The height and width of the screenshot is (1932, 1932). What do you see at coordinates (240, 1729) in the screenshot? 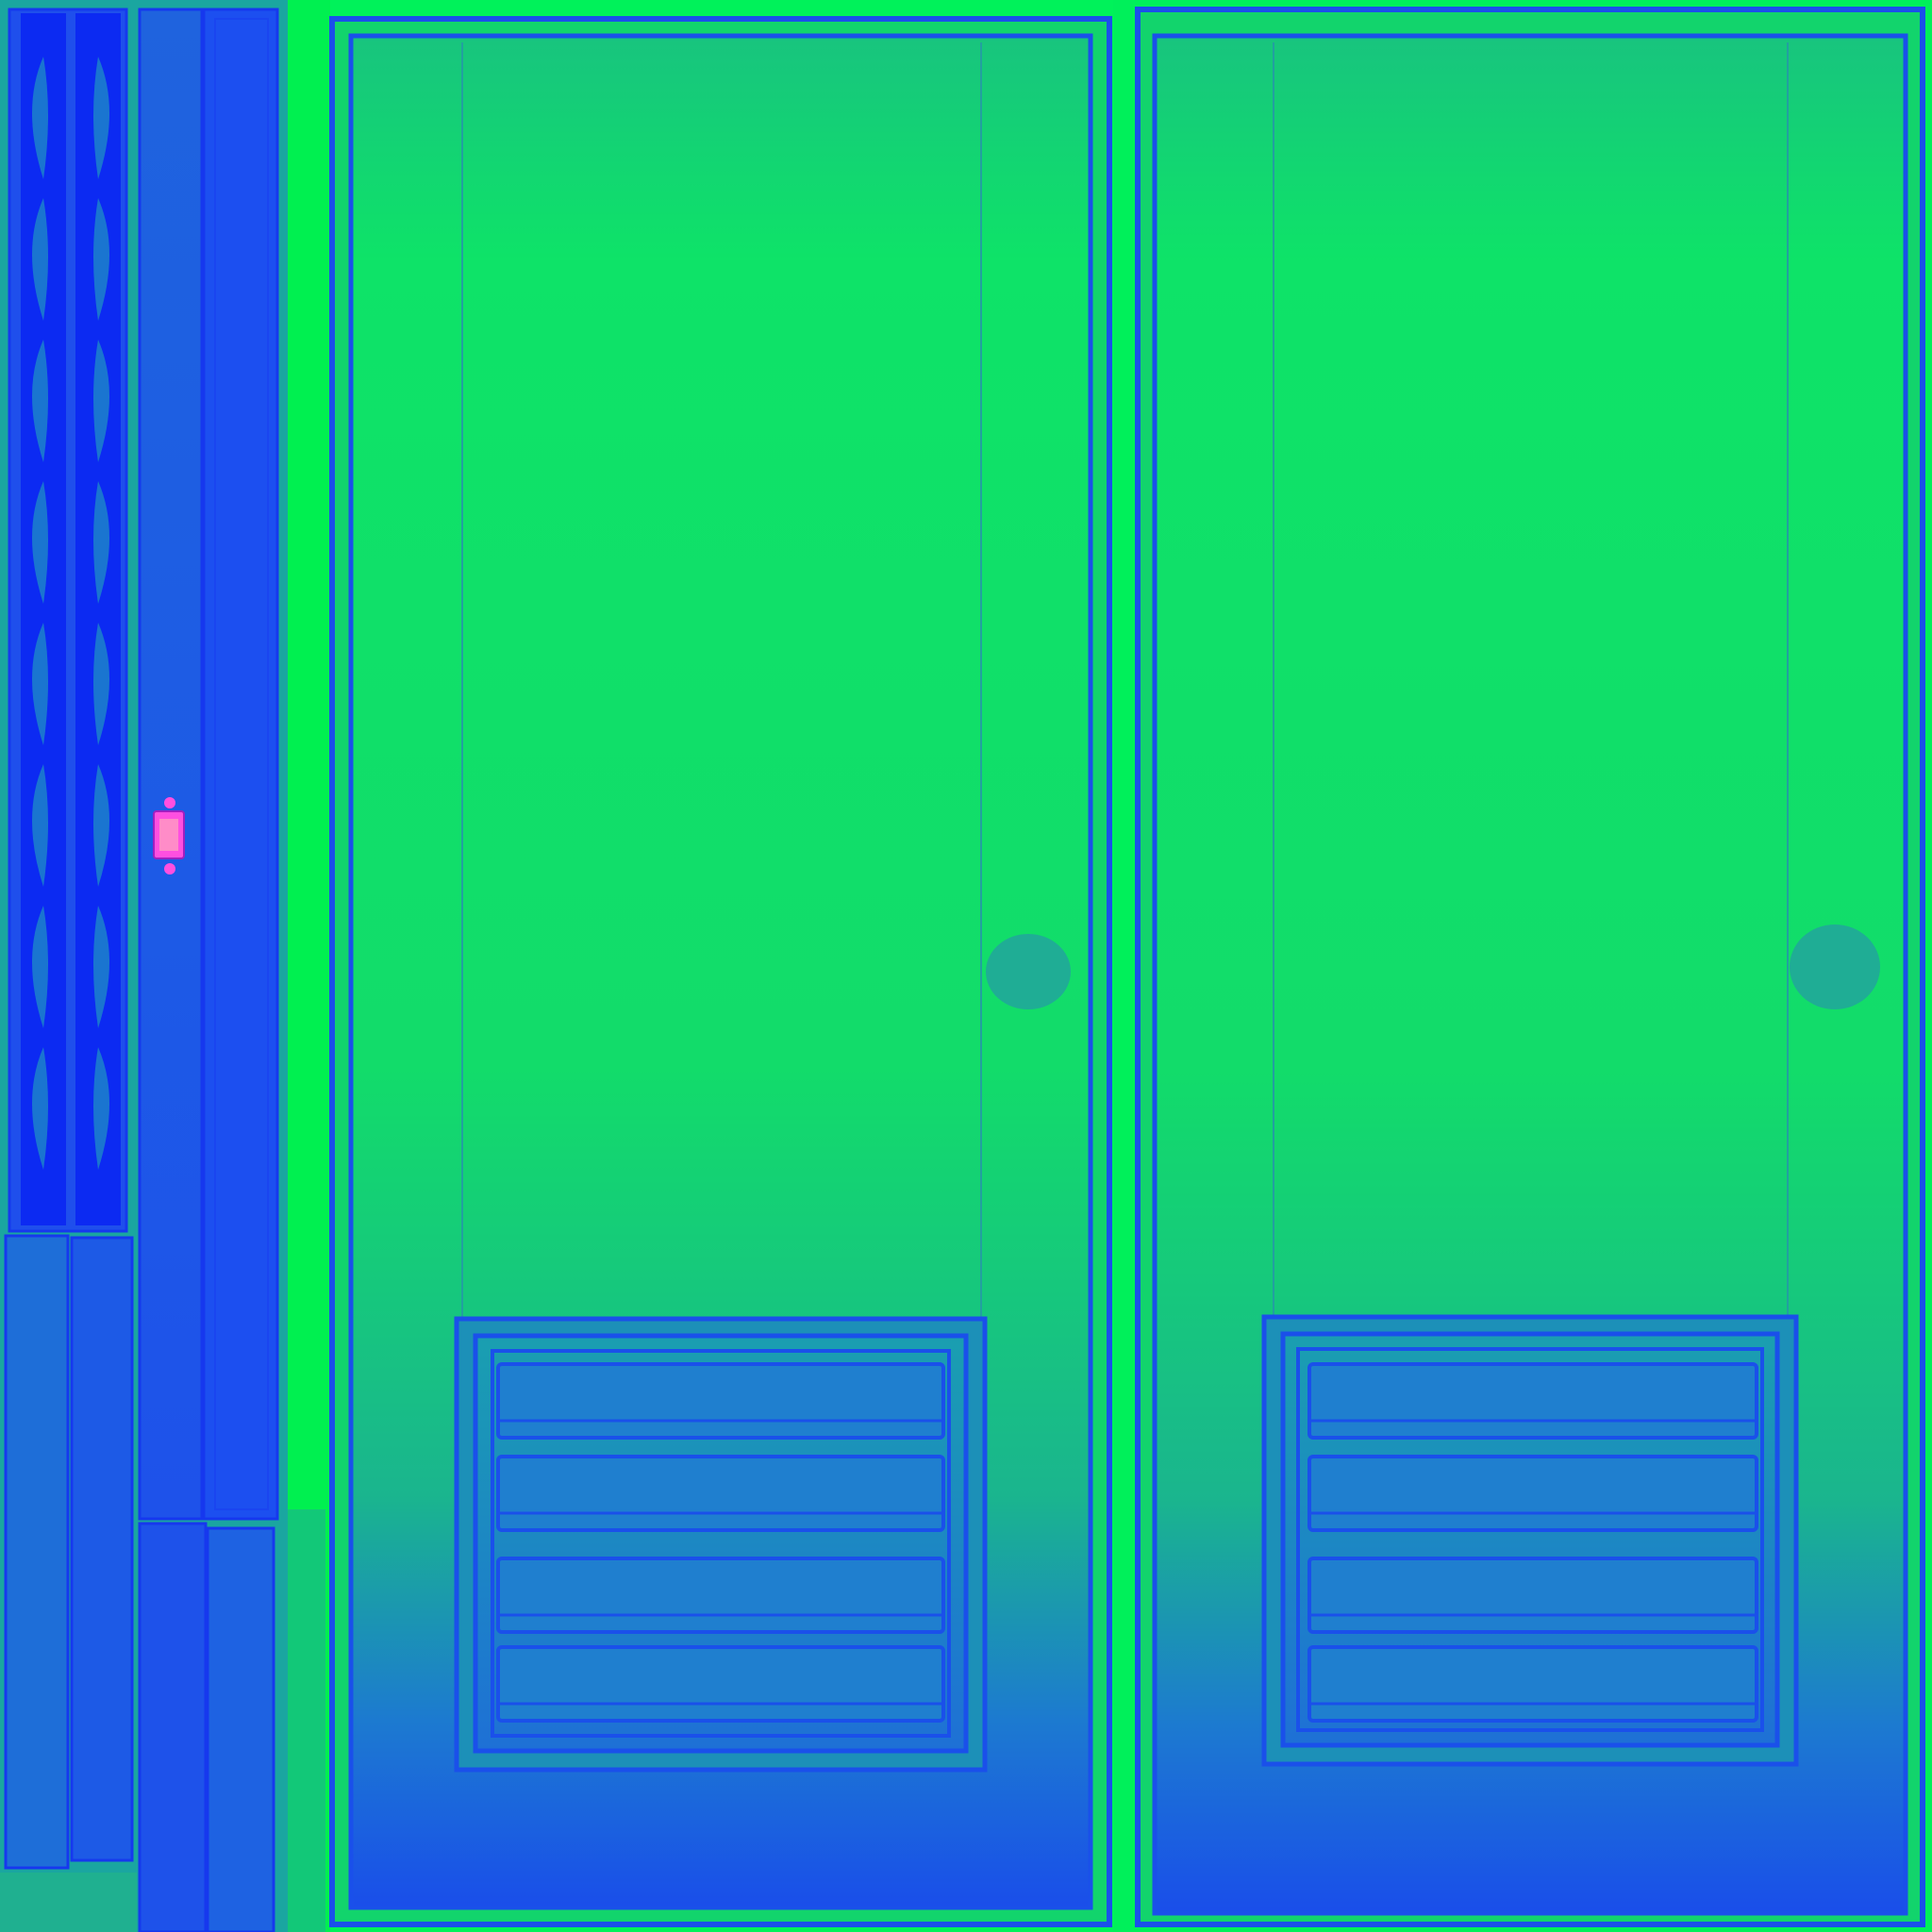
I see `lower-block-d` at bounding box center [240, 1729].